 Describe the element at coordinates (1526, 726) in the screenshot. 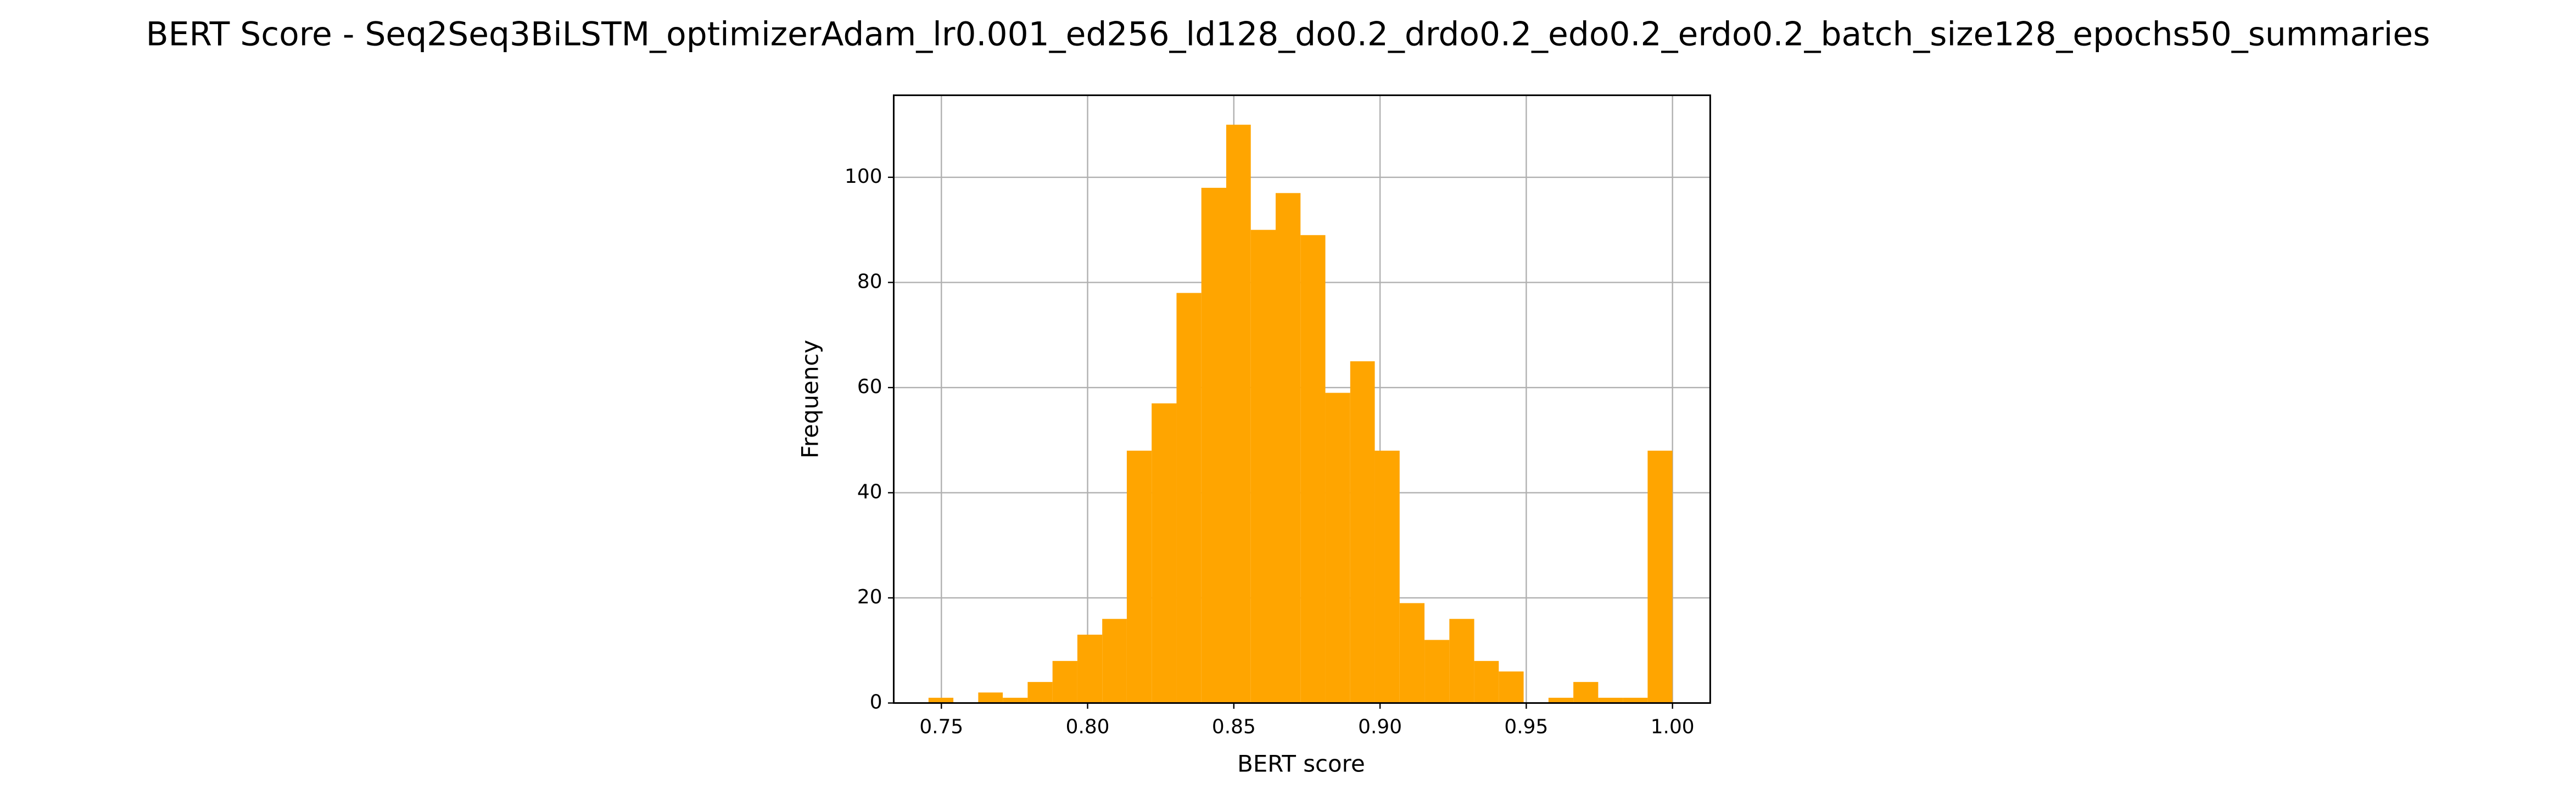

I see `x-tick-label: 0.95` at that location.